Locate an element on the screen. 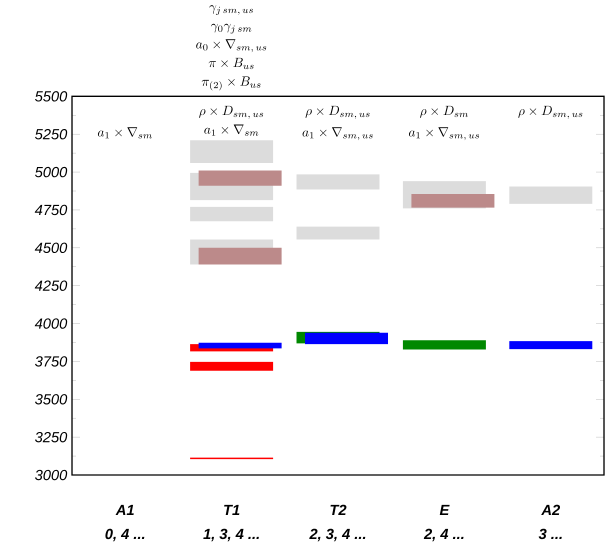 This screenshot has height=546, width=605. x-tick-label: T2 is located at coordinates (338, 510).